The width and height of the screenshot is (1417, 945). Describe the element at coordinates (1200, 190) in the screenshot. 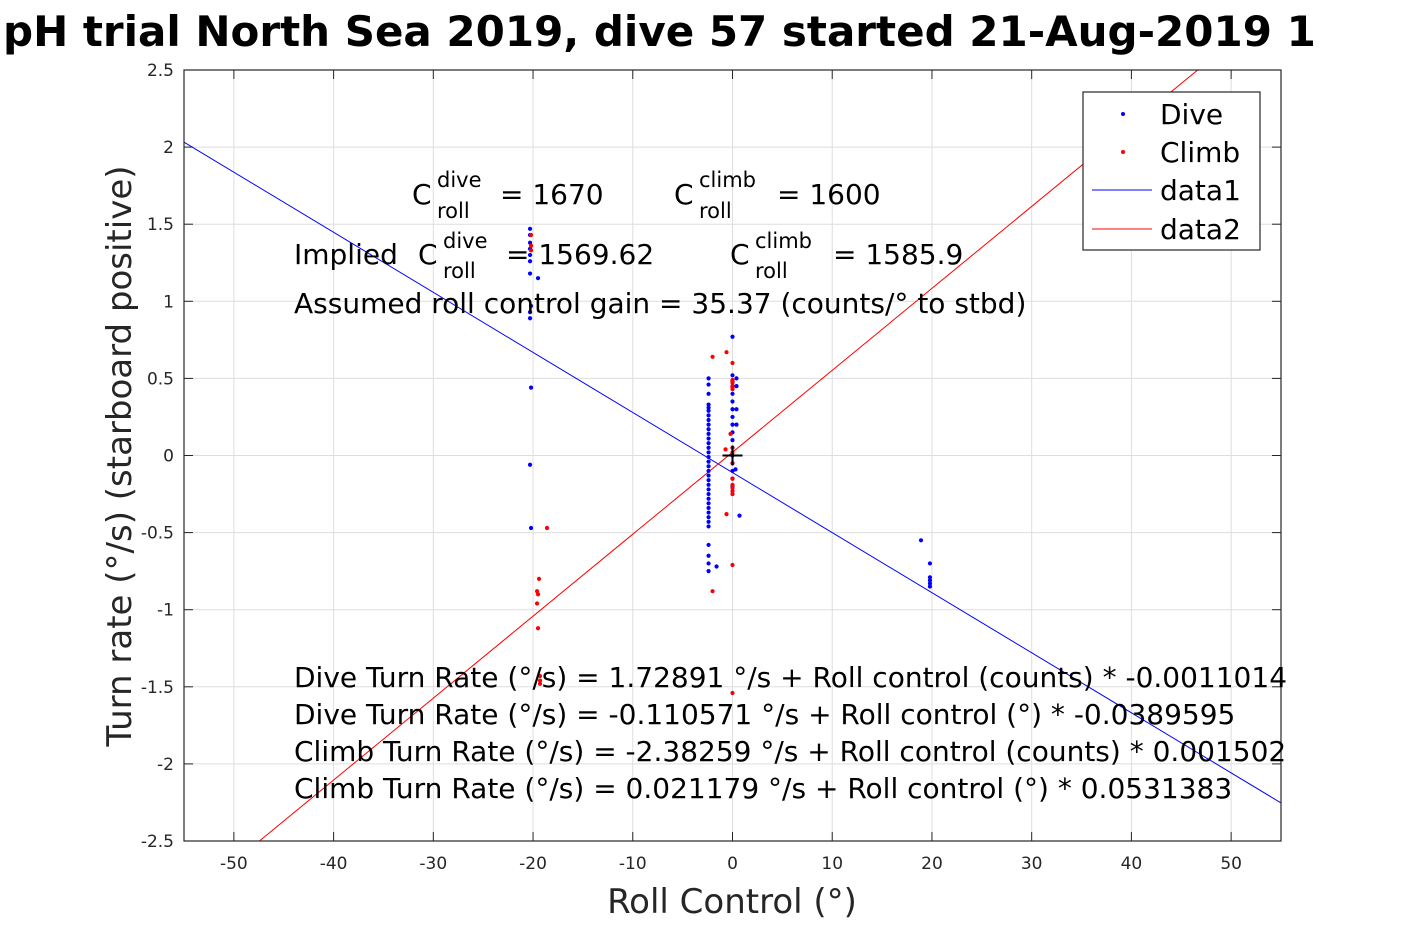

I see `legend-data1-label: data1` at that location.